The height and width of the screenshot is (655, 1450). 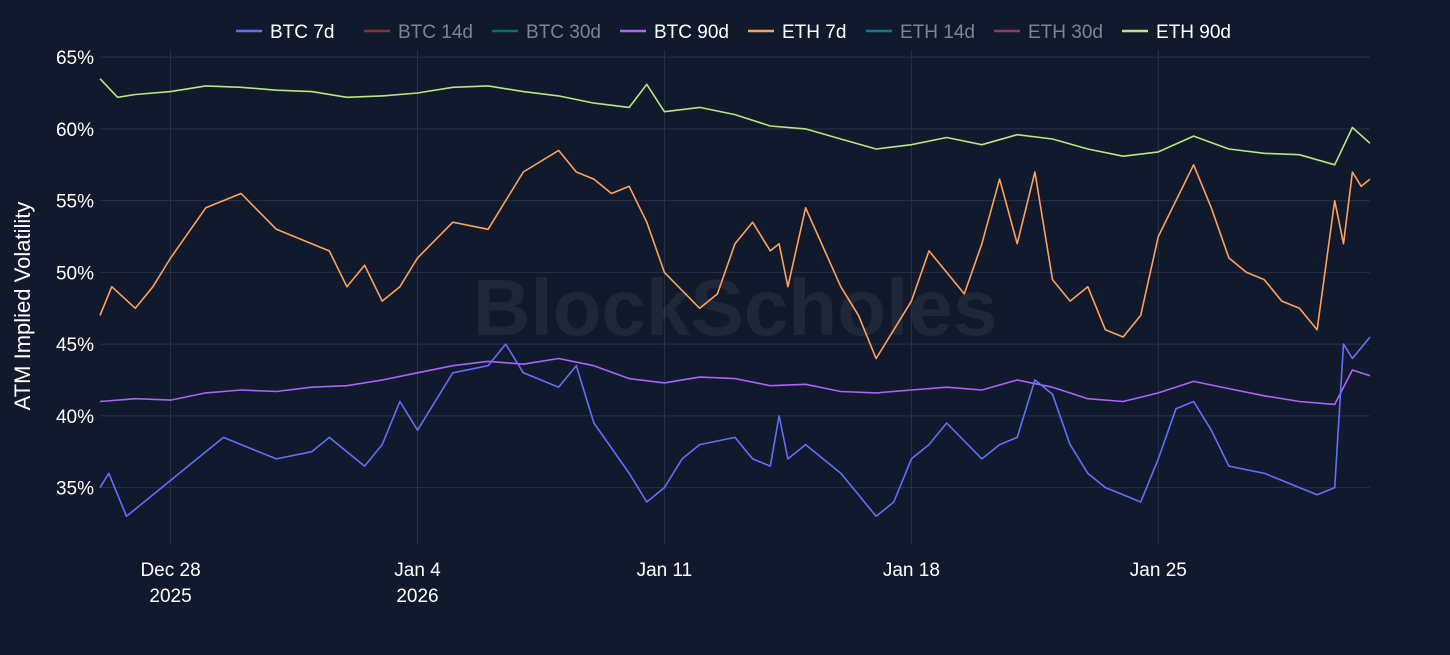 I want to click on legend-item-eth-30d: ETH 30d, so click(x=1048, y=32).